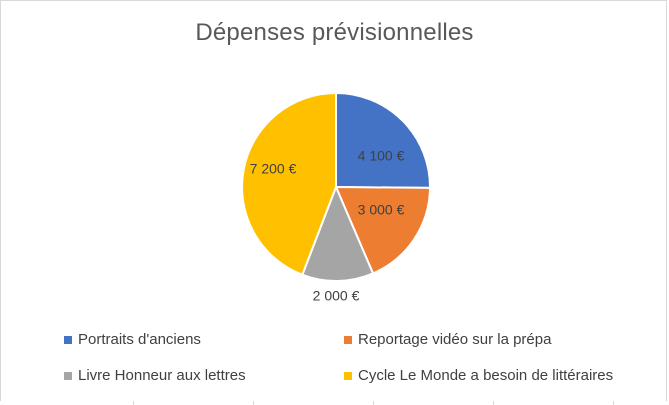 Image resolution: width=669 pixels, height=405 pixels. I want to click on legend-label-reportage: Reportage vidéo sur la prépa, so click(455, 339).